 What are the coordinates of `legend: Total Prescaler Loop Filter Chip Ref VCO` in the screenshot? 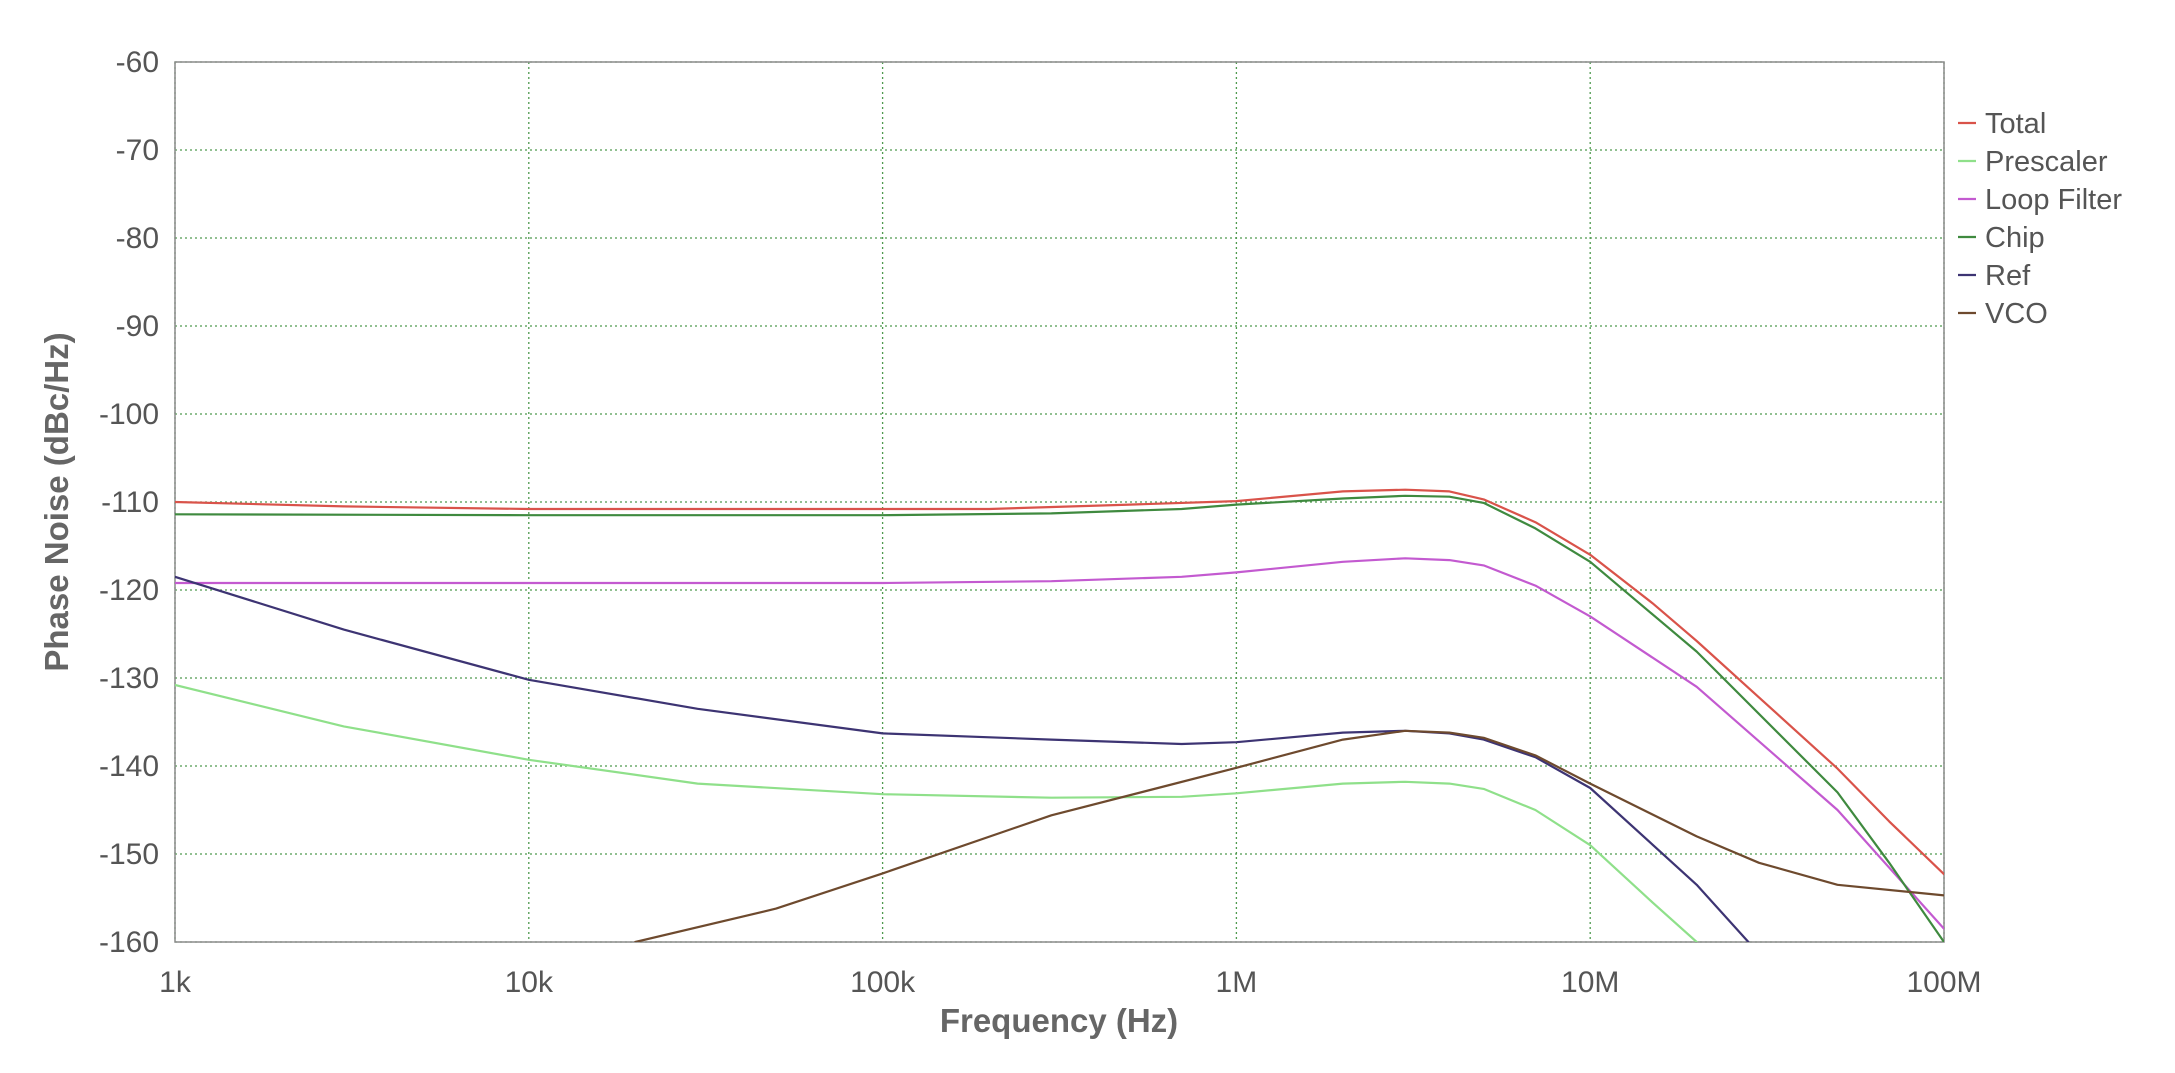 It's located at (2040, 219).